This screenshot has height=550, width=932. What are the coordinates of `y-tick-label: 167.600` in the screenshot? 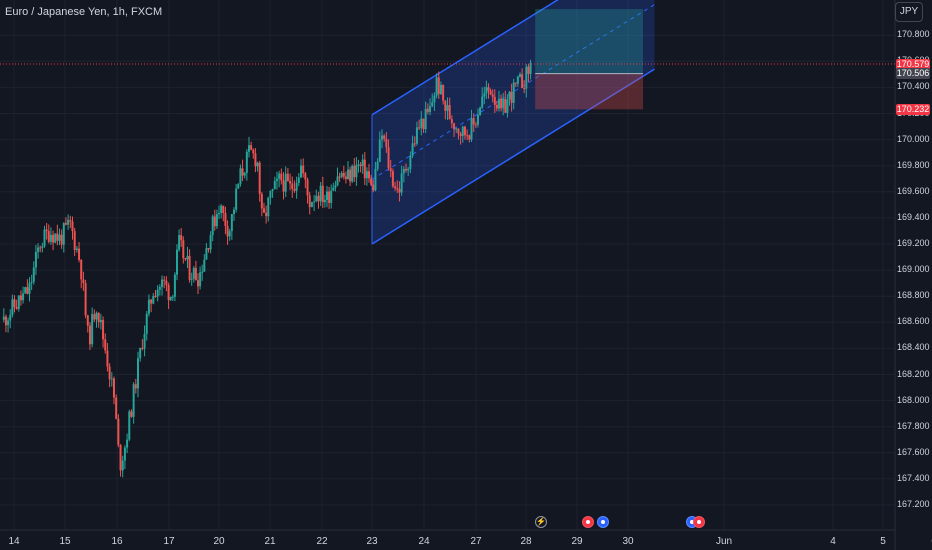 It's located at (913, 451).